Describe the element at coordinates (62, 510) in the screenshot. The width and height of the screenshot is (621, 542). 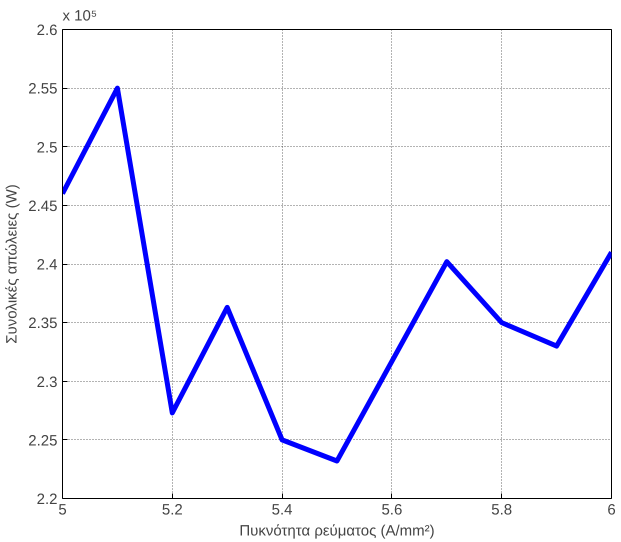
I see `x-tick-label: 5` at that location.